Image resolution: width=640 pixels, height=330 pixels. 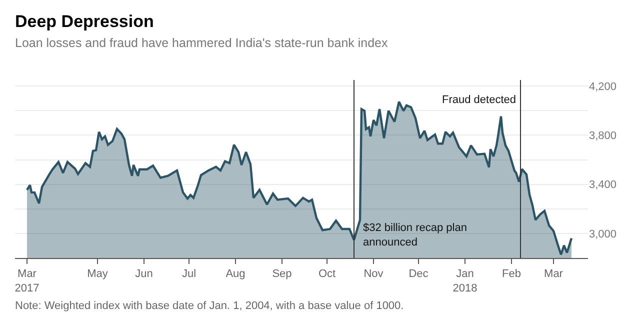 What do you see at coordinates (603, 234) in the screenshot?
I see `y-tick-label: 3,000` at bounding box center [603, 234].